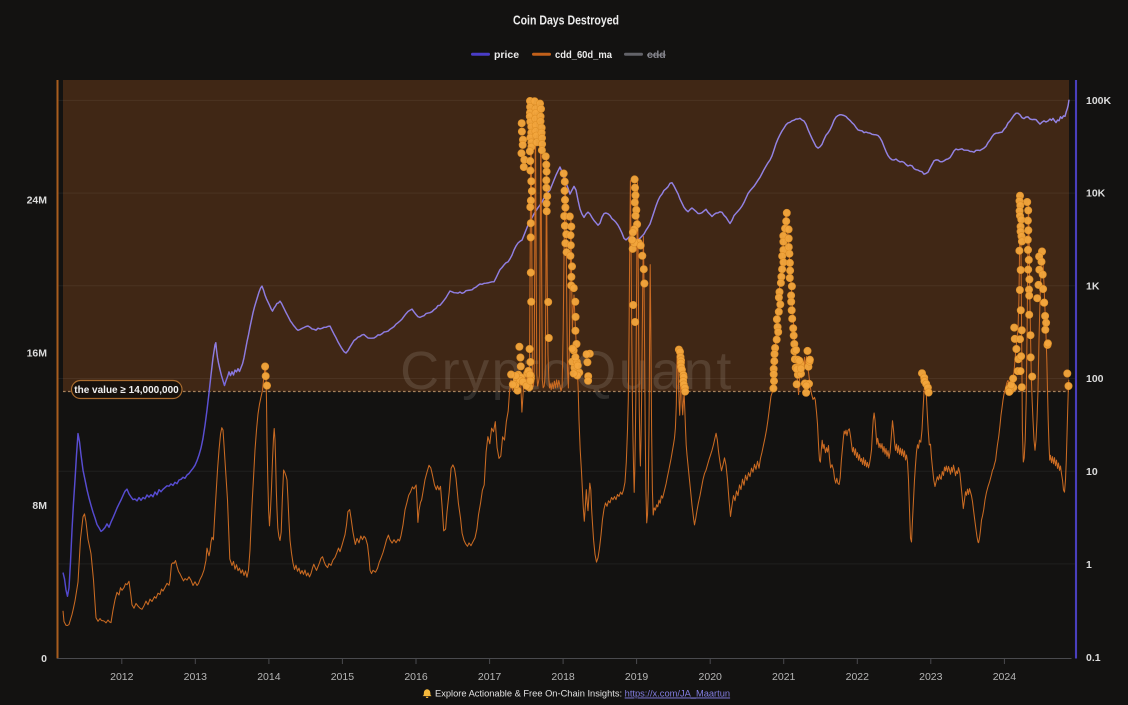 Image resolution: width=1128 pixels, height=705 pixels. What do you see at coordinates (37, 353) in the screenshot?
I see `svg-text: 16M` at bounding box center [37, 353].